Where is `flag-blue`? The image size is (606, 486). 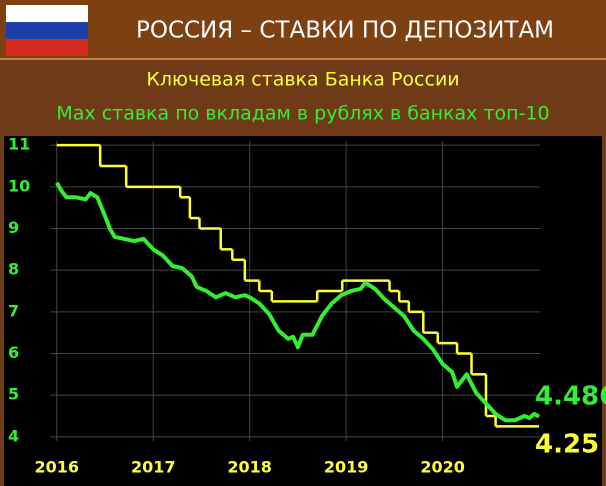
flag-blue is located at coordinates (47, 30).